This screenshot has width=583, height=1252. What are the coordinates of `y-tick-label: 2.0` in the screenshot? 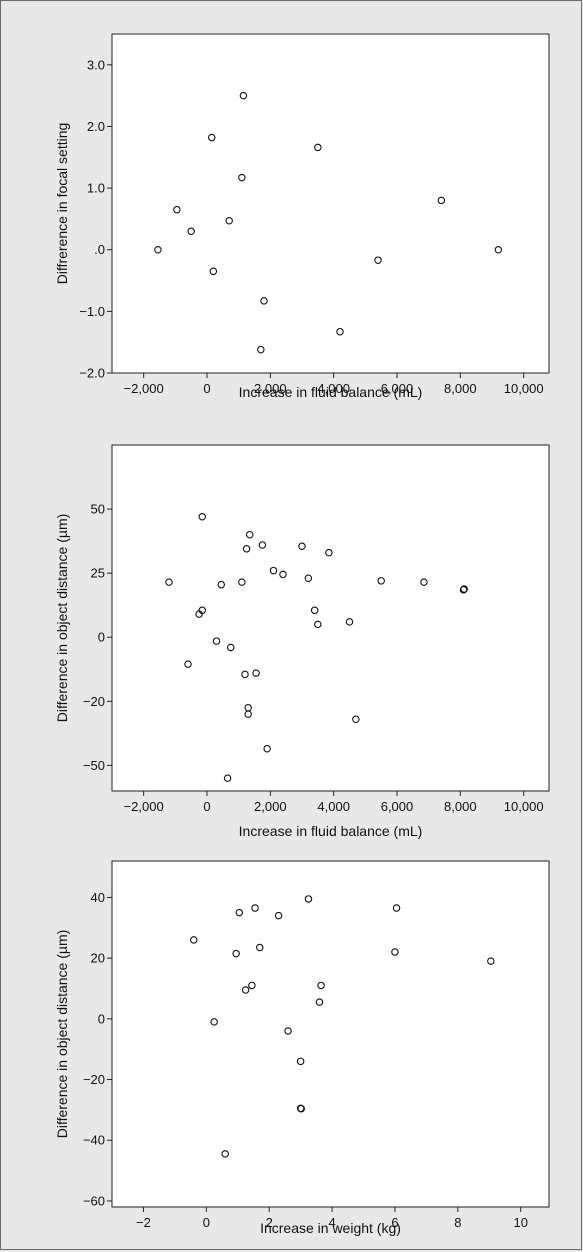 It's located at (96, 126).